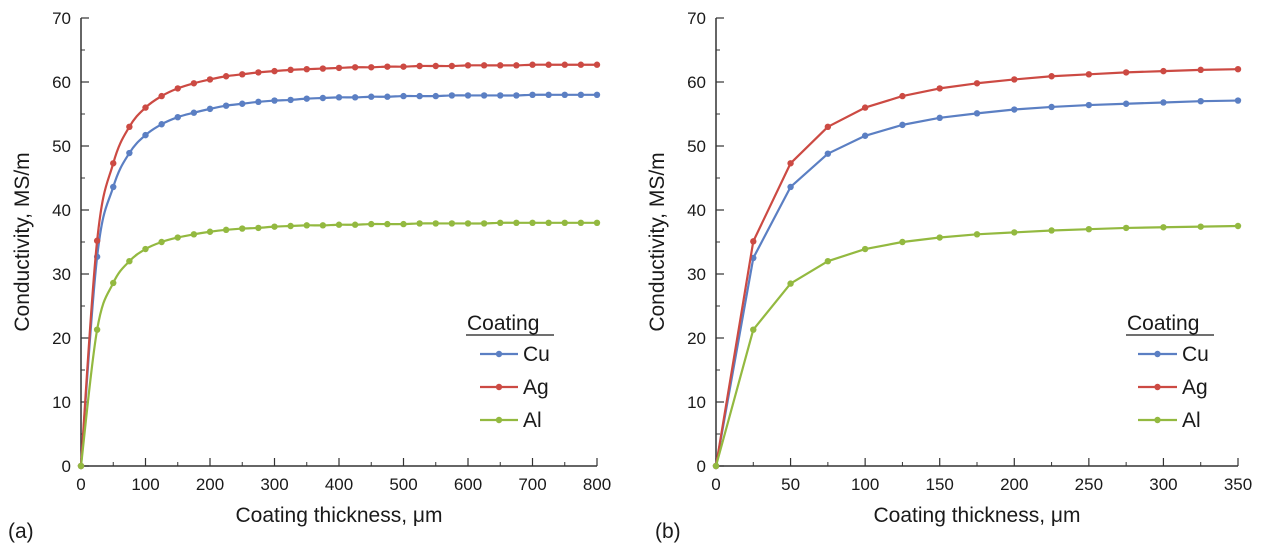  What do you see at coordinates (1191, 420) in the screenshot?
I see `legend-label: Al` at bounding box center [1191, 420].